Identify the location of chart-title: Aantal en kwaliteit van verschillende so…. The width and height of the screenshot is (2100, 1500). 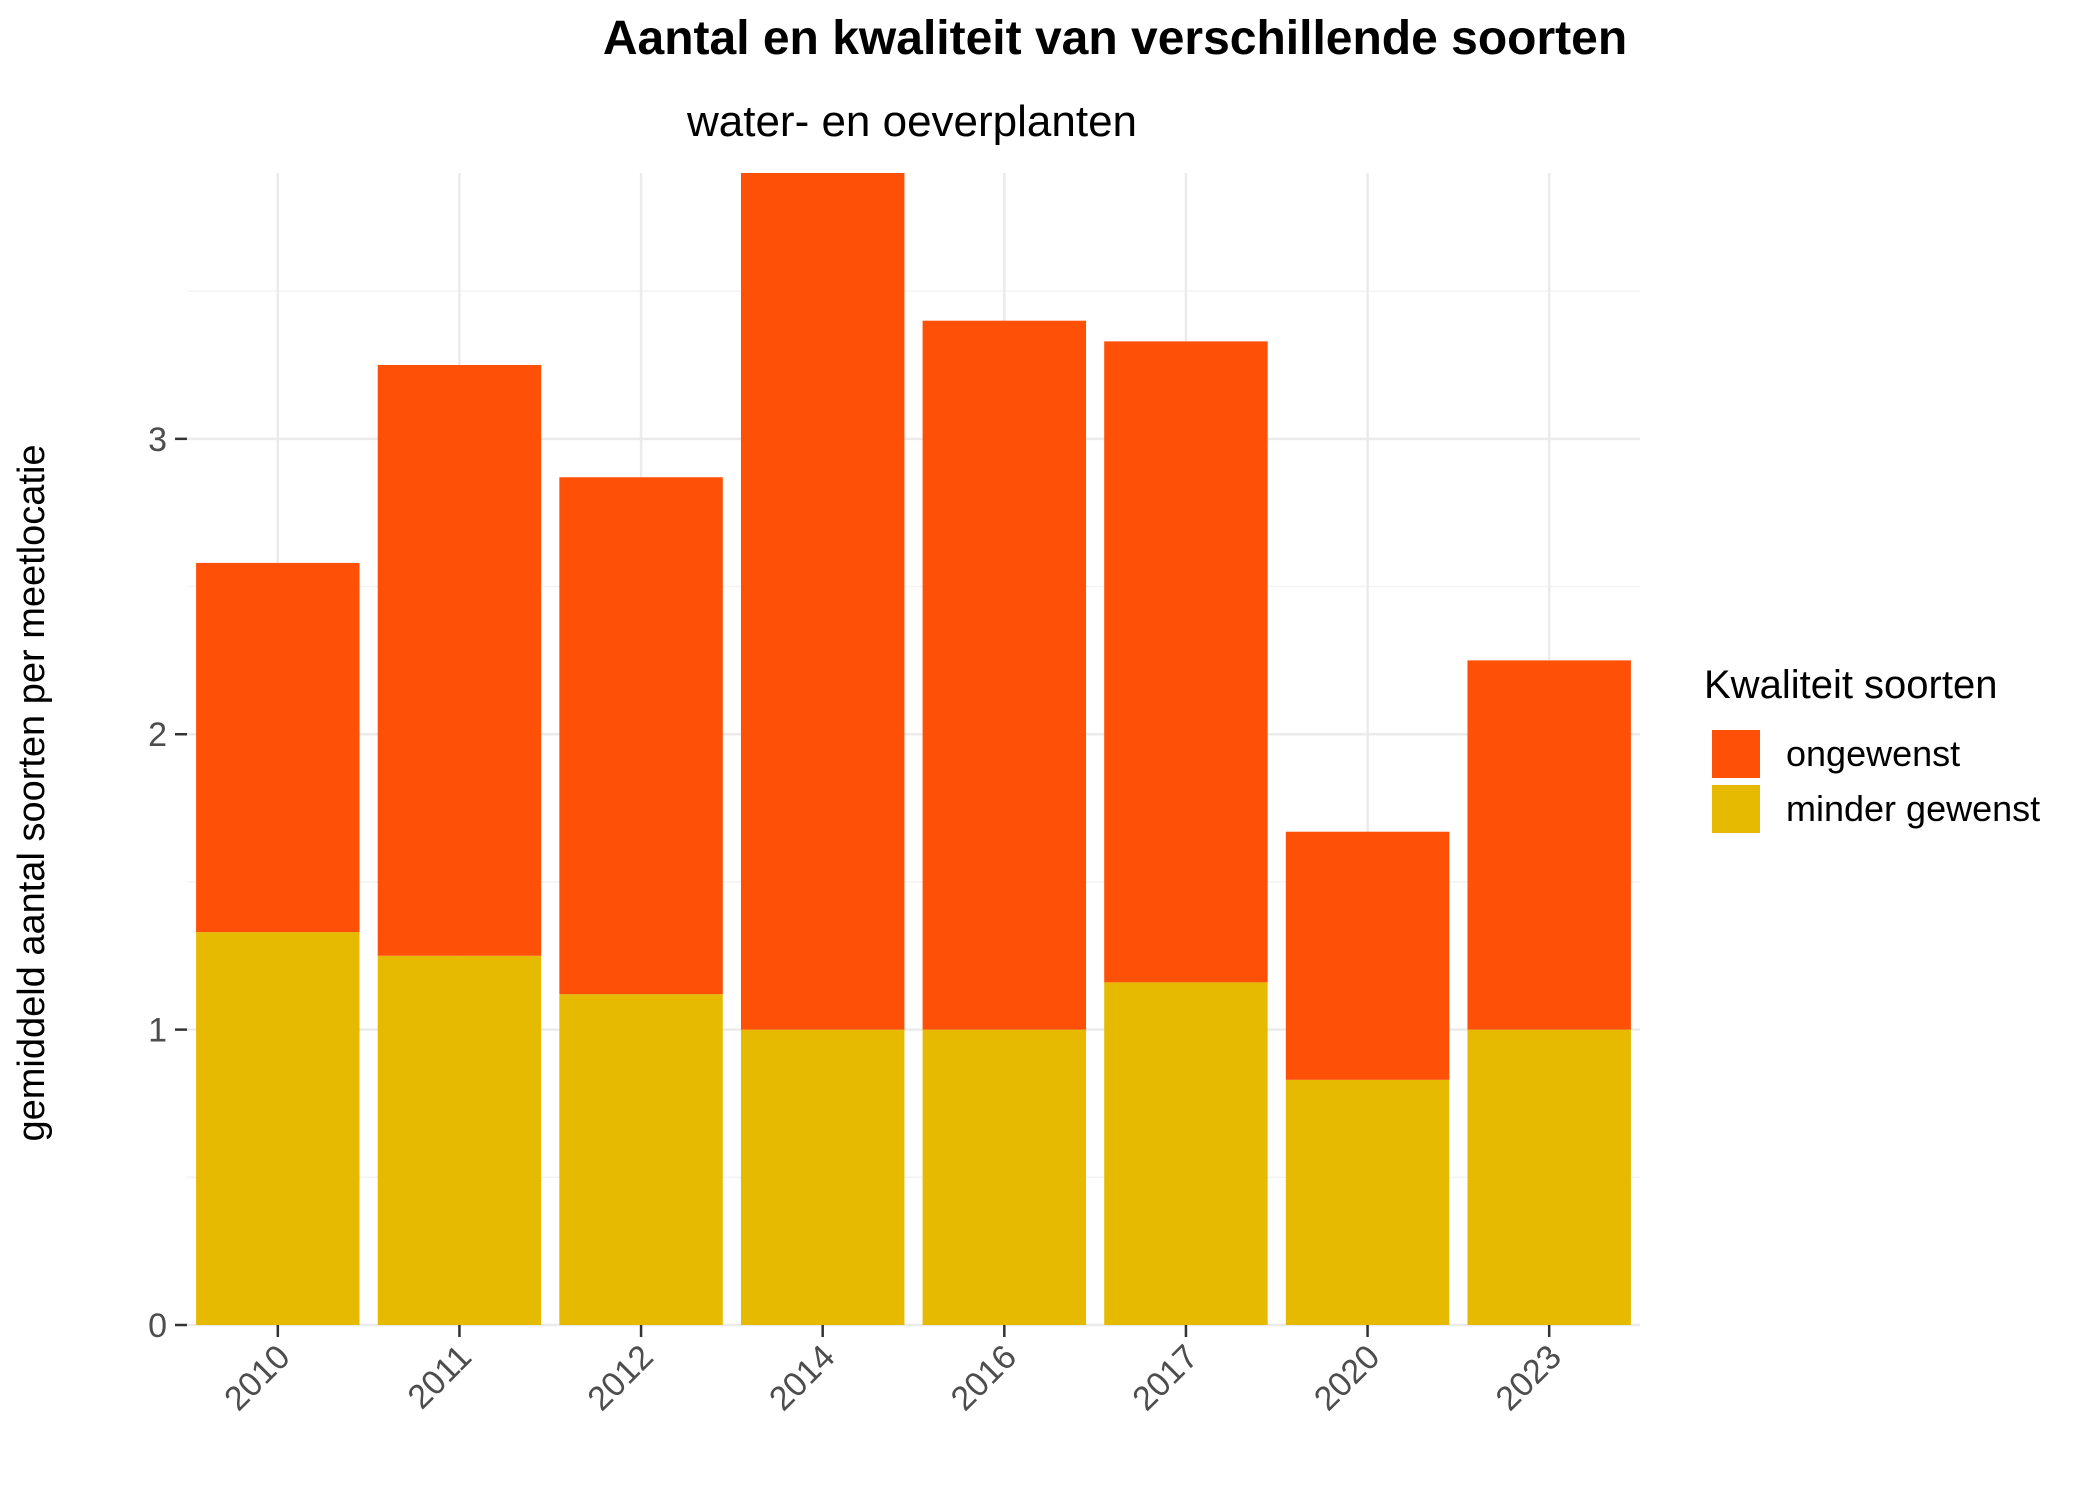
(1115, 38).